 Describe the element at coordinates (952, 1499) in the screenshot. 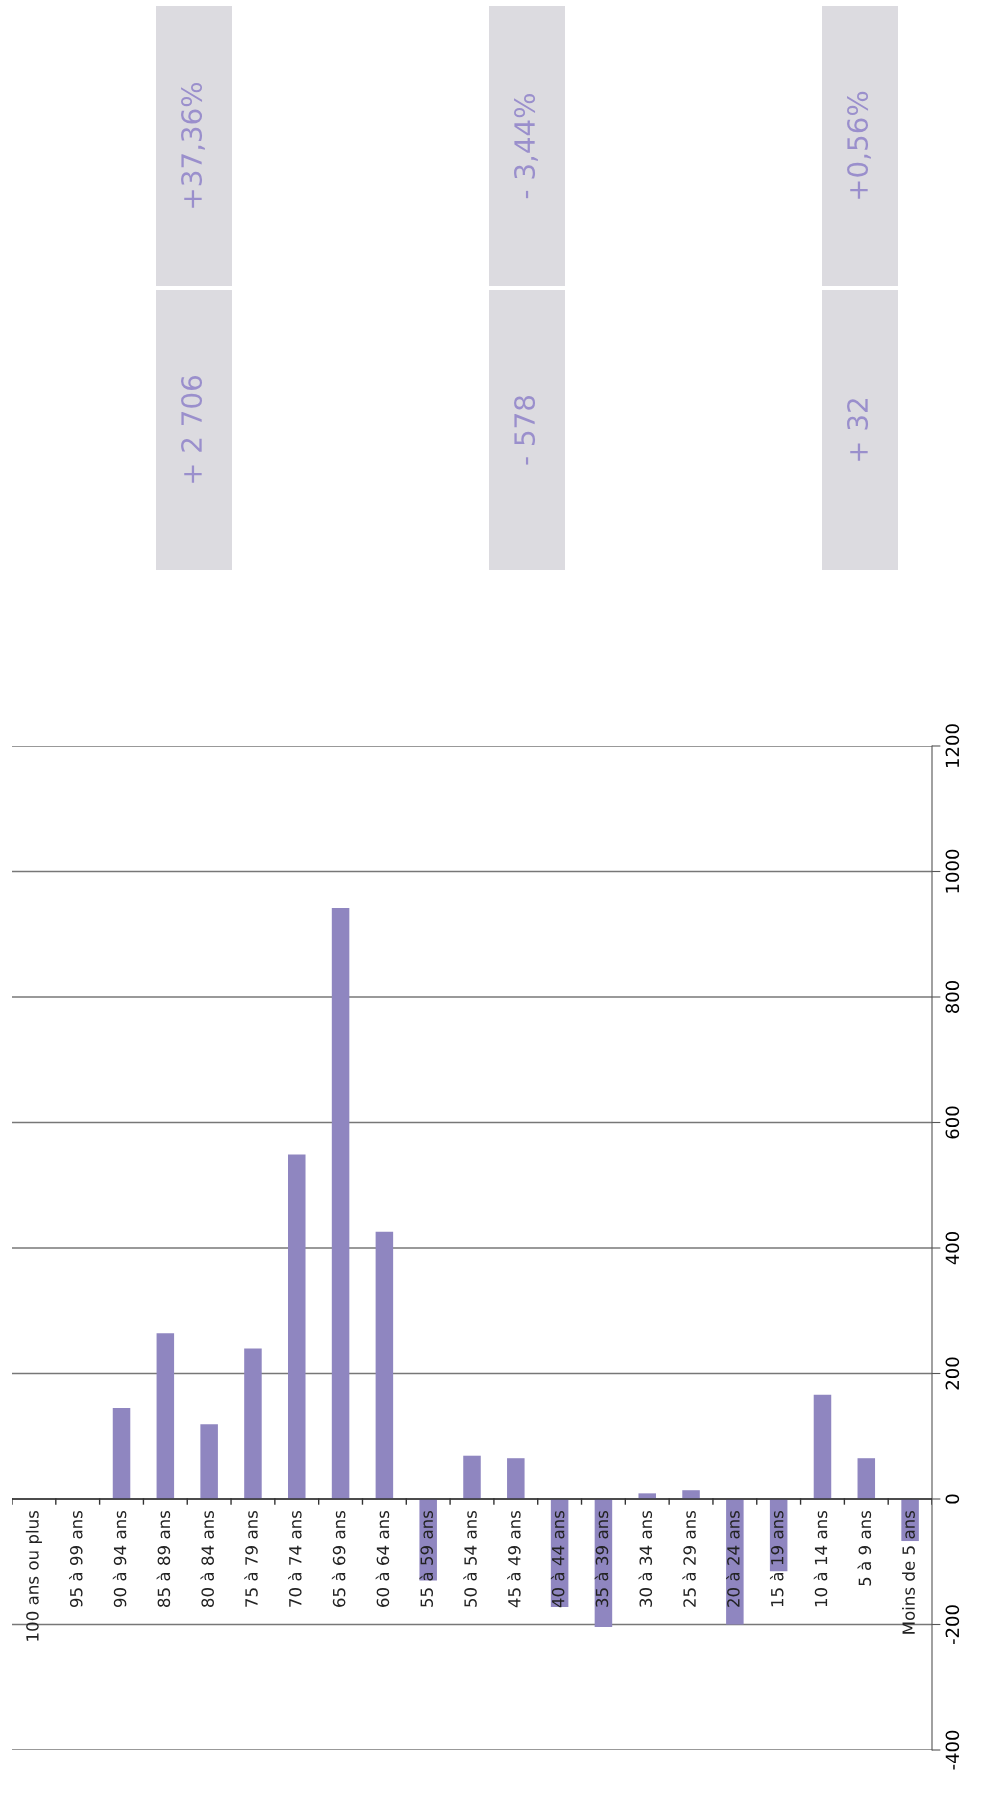

I see `y-tick-label: 0` at that location.